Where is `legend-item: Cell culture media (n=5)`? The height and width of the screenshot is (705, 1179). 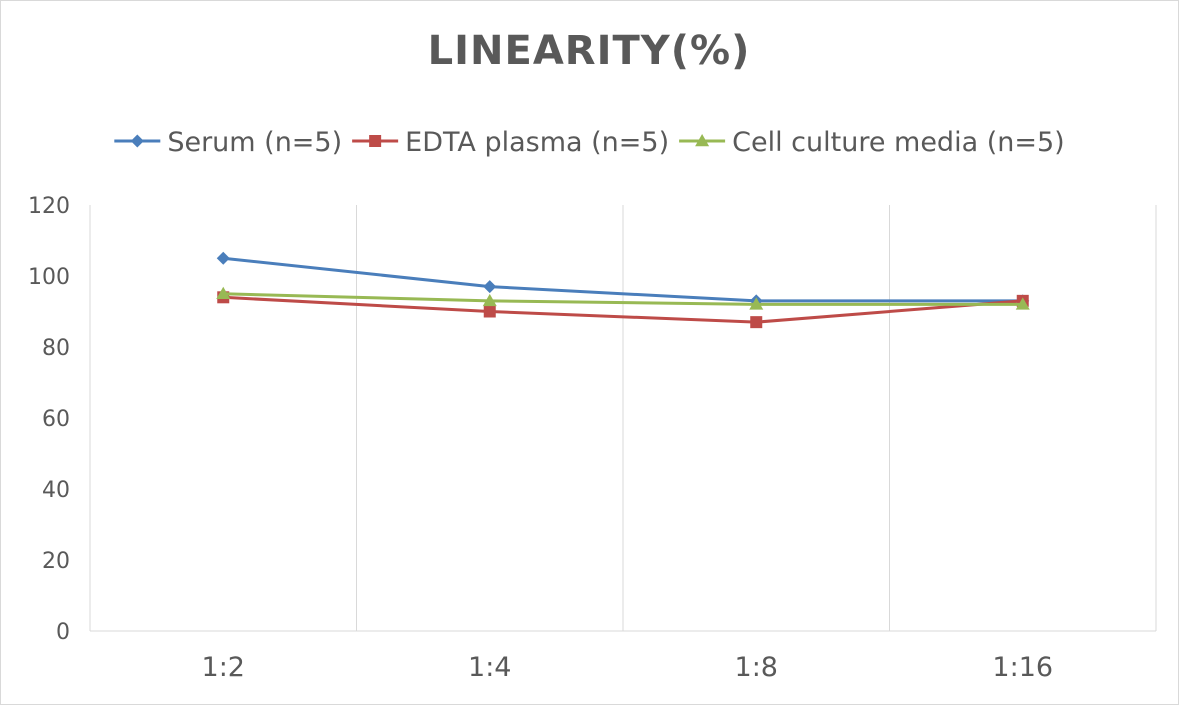 legend-item: Cell culture media (n=5) is located at coordinates (872, 142).